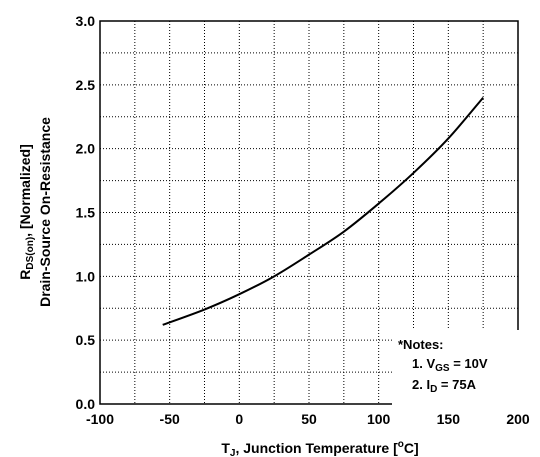 The height and width of the screenshot is (457, 540). I want to click on x-tick-label: 0, so click(239, 419).